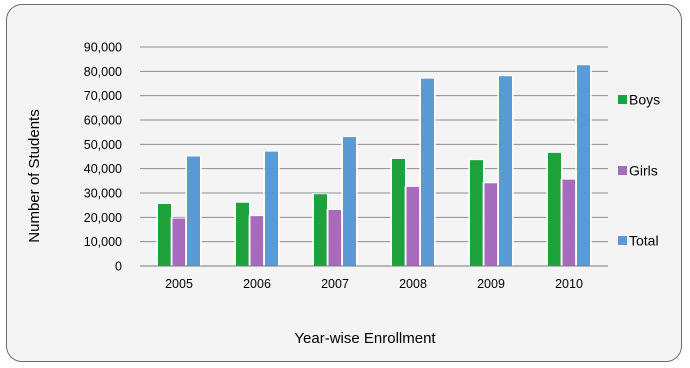  What do you see at coordinates (413, 226) in the screenshot?
I see `bar-girls-2008` at bounding box center [413, 226].